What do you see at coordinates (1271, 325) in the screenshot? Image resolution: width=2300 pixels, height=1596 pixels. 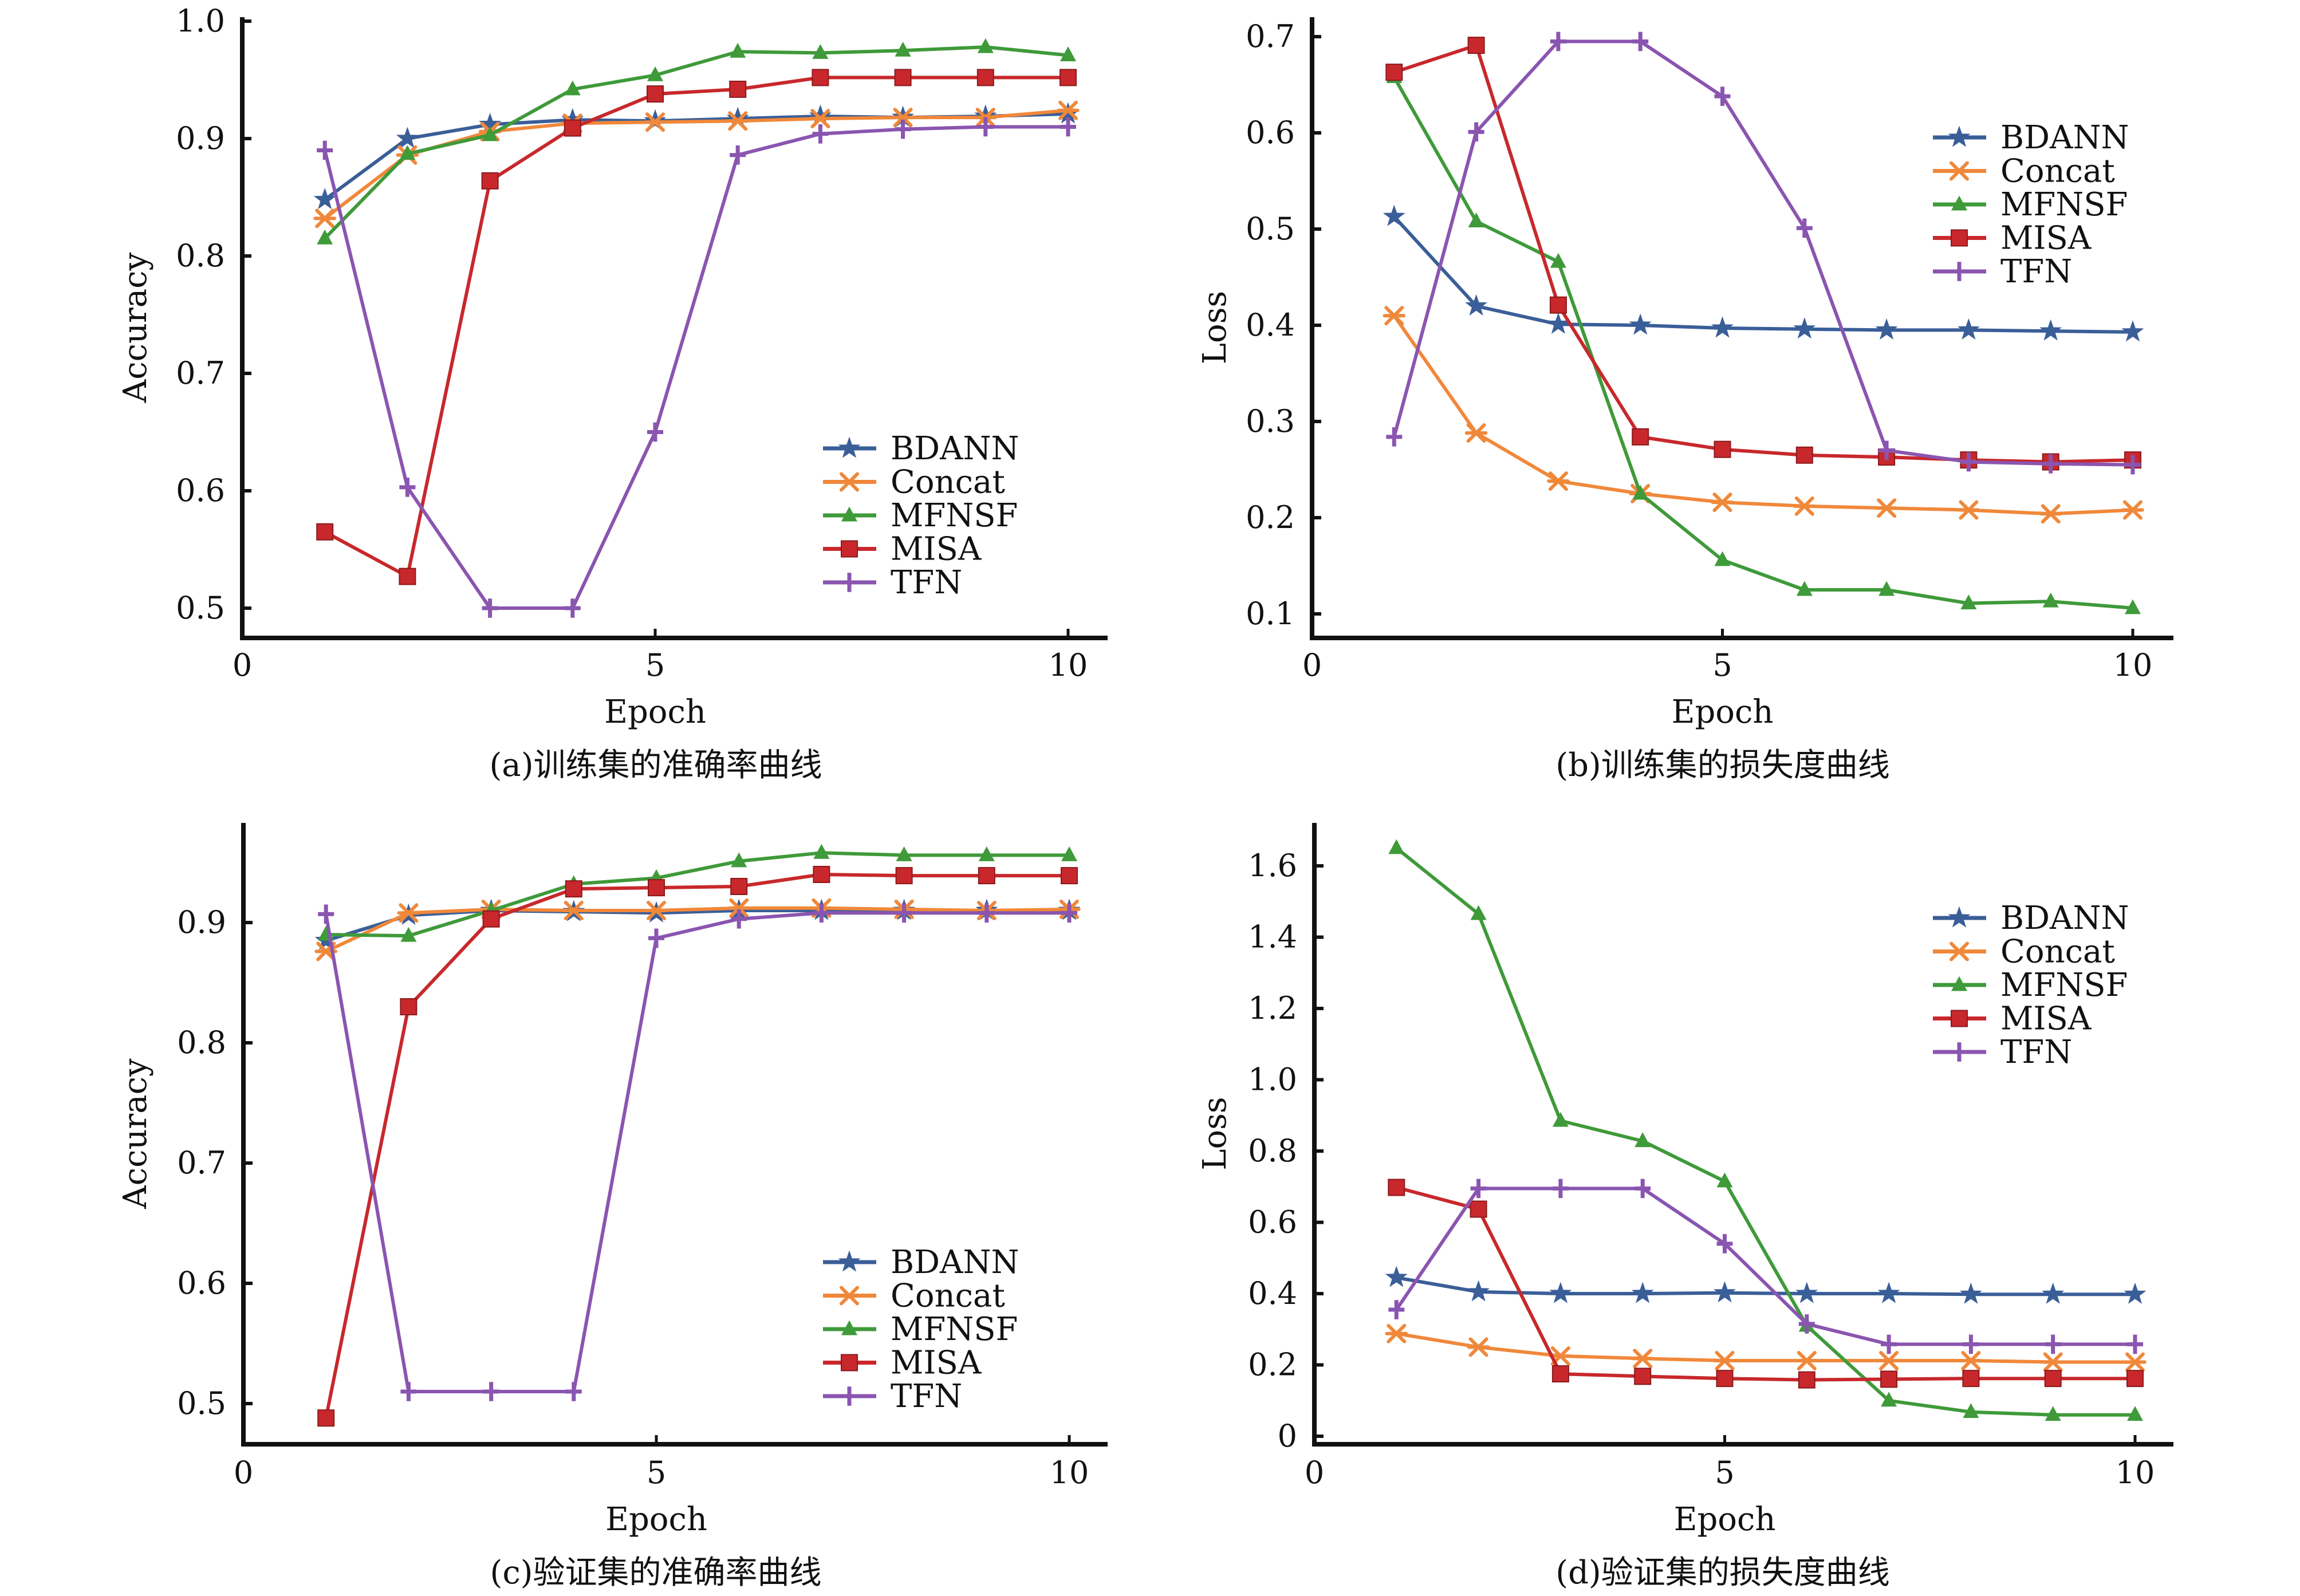 I see `y-tick-label: 0.4` at bounding box center [1271, 325].